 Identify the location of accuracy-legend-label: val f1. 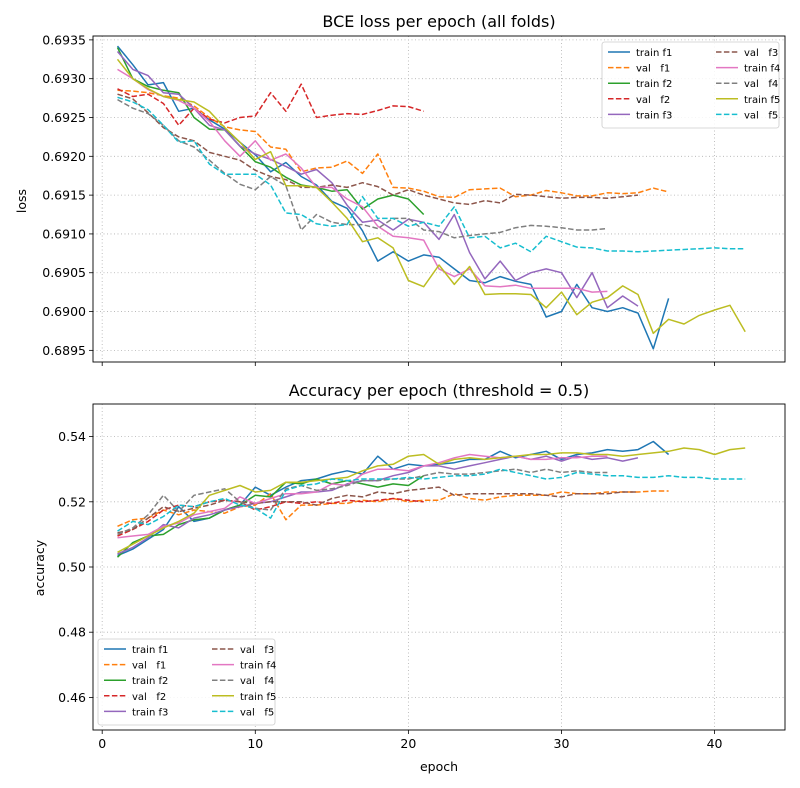
(149, 666).